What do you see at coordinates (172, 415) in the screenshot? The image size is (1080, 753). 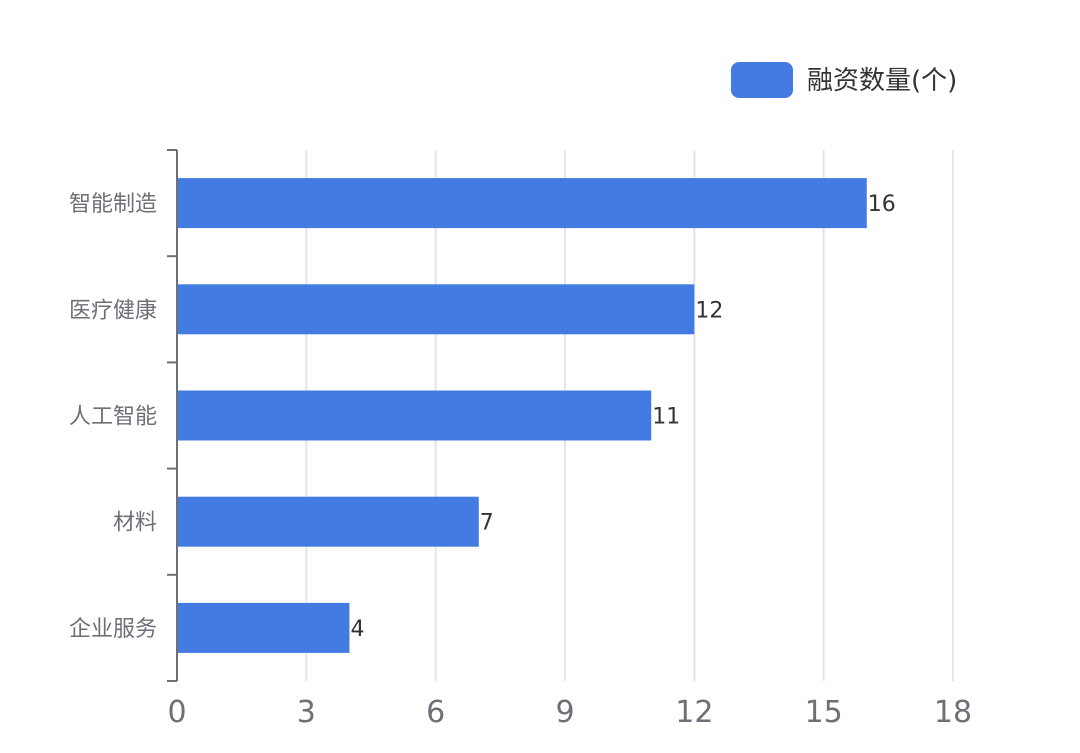 I see `axes` at bounding box center [172, 415].